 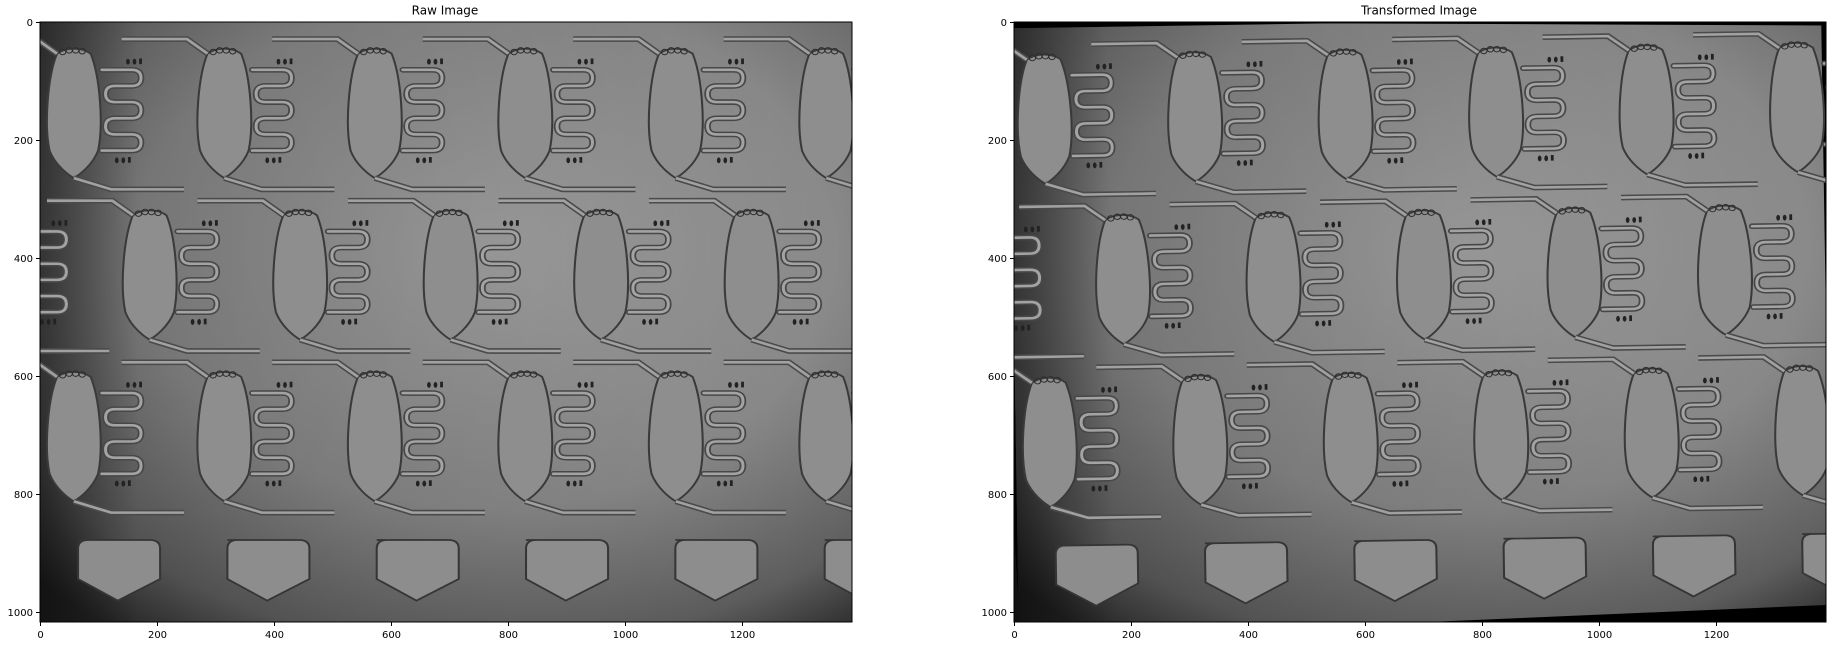 What do you see at coordinates (23, 259) in the screenshot?
I see `raw-y-tick-400: 400` at bounding box center [23, 259].